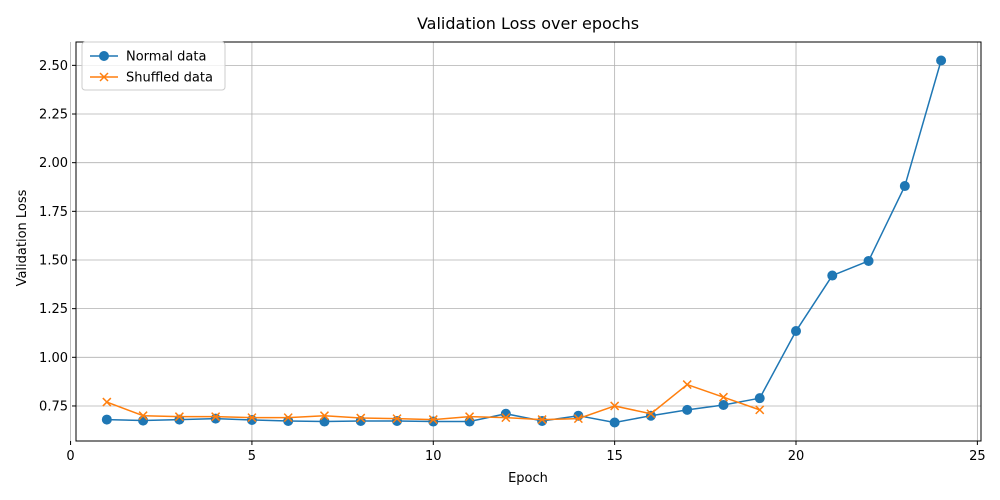 The width and height of the screenshot is (1000, 500). I want to click on x-tick-label: 0, so click(70, 456).